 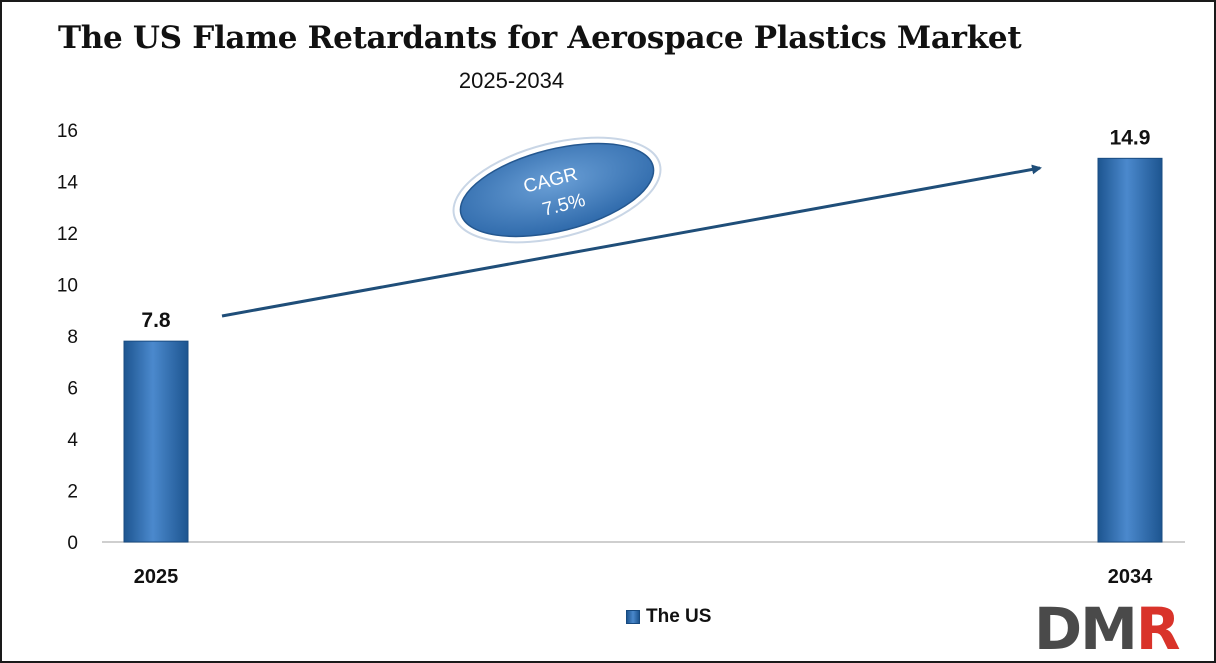 What do you see at coordinates (1130, 137) in the screenshot?
I see `data-label: 14.9` at bounding box center [1130, 137].